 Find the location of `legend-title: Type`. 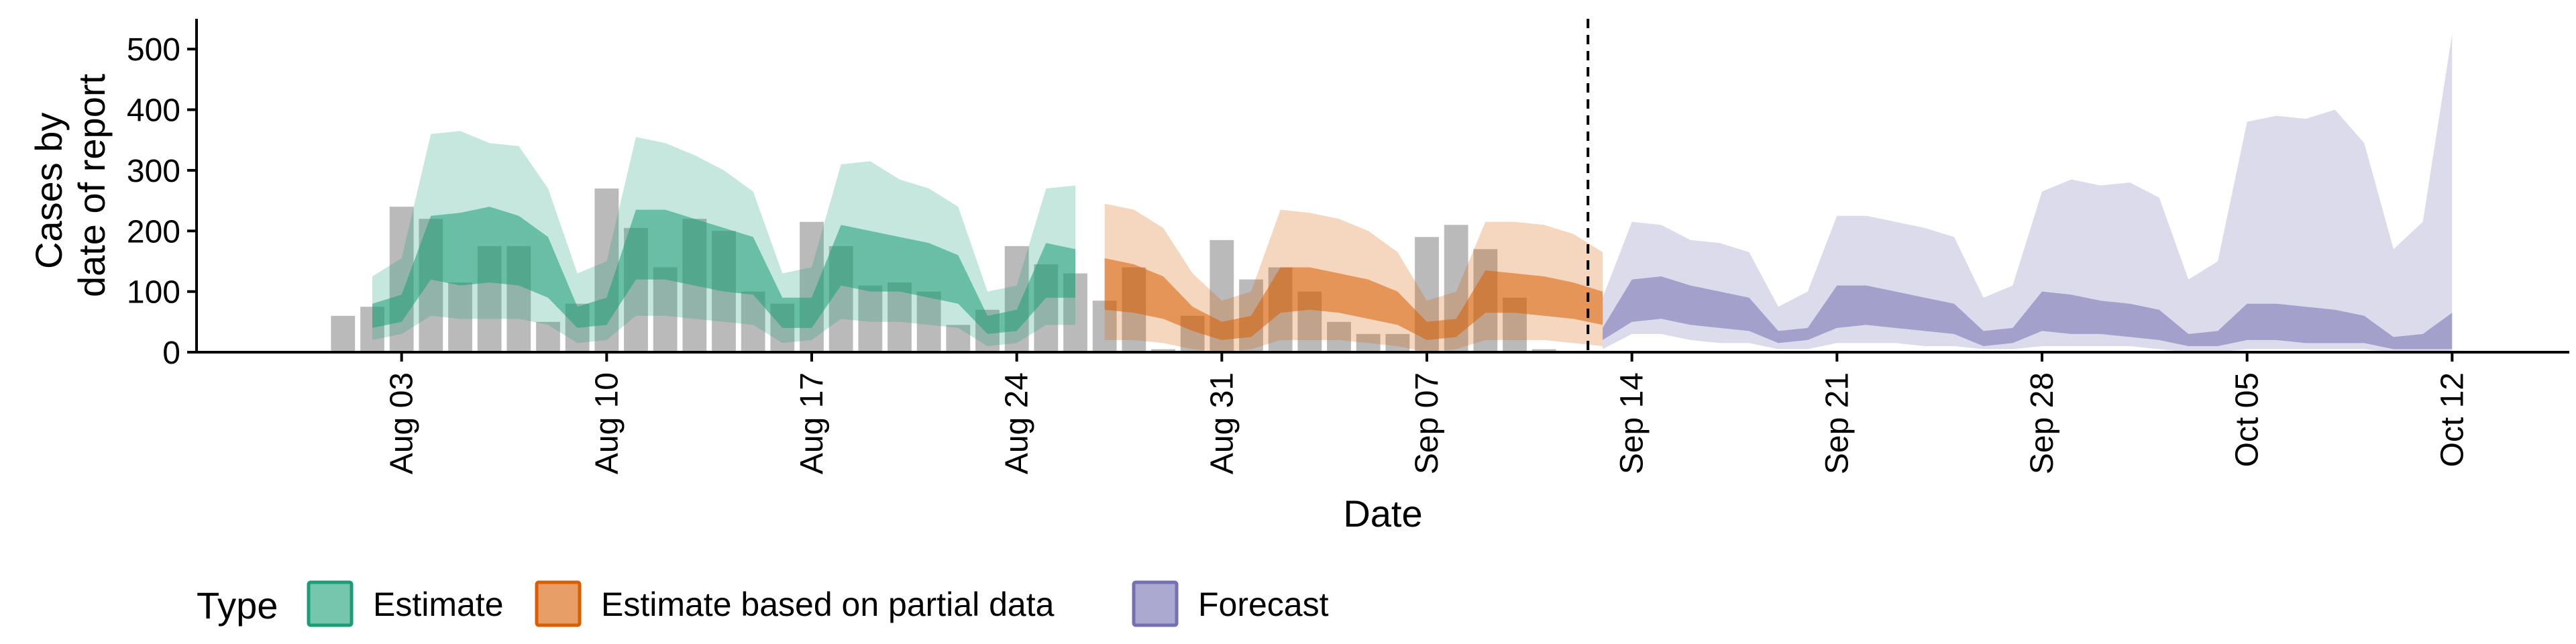

legend-title: Type is located at coordinates (237, 605).